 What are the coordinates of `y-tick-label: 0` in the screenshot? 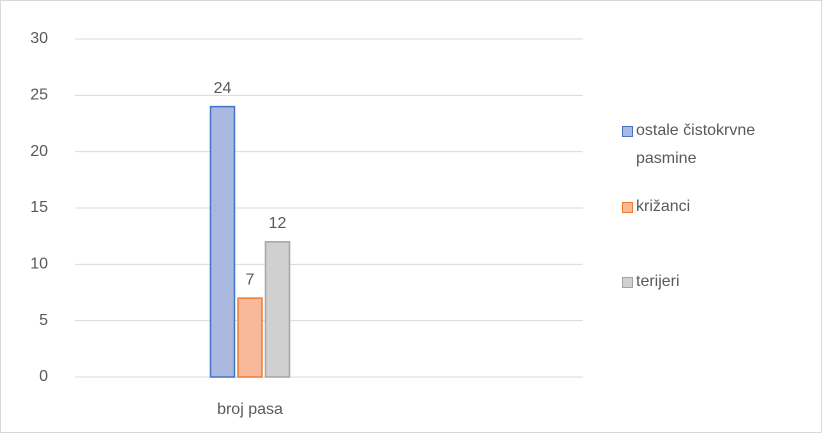 It's located at (43, 376).